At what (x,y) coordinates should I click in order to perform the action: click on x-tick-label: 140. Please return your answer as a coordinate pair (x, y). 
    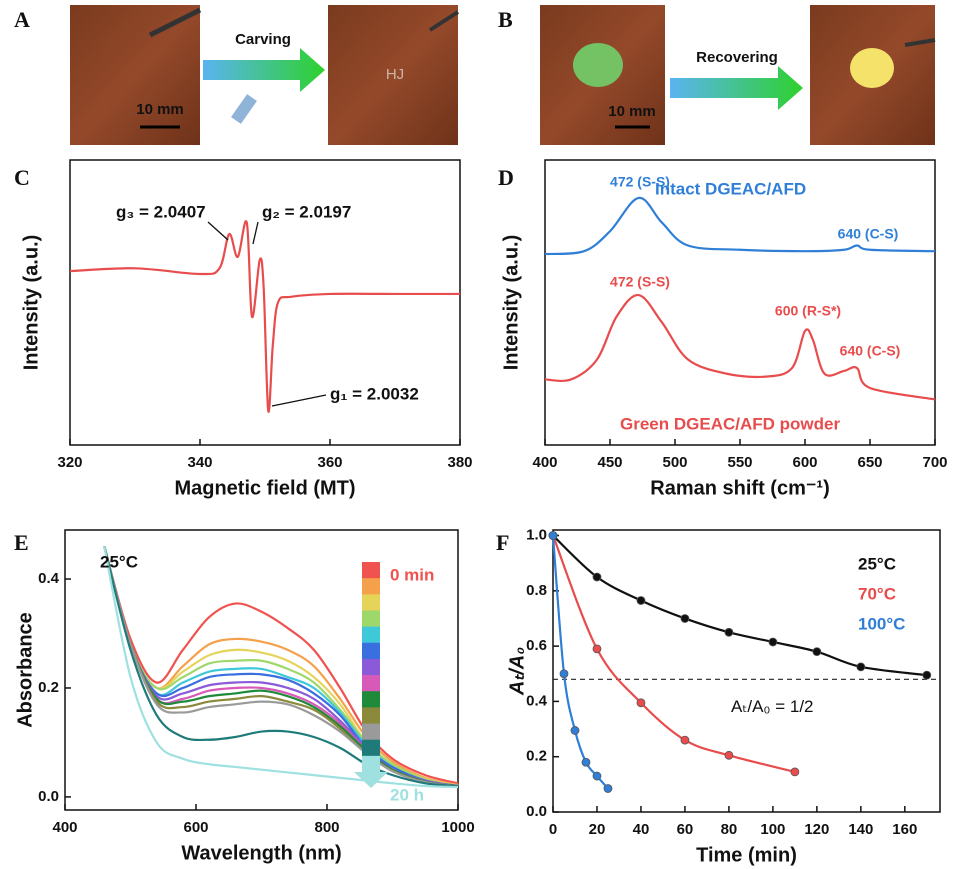
    Looking at the image, I should click on (860, 829).